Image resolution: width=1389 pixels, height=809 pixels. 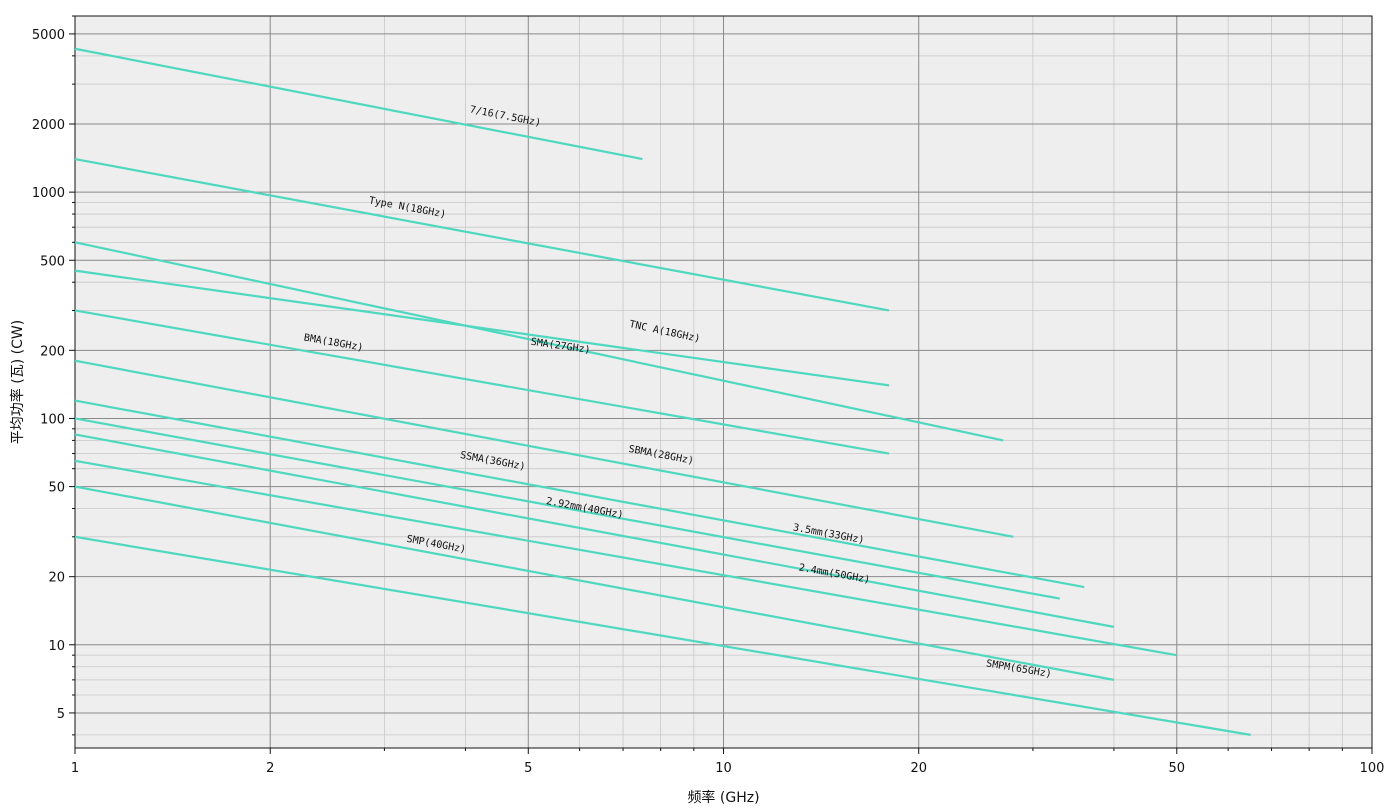 I want to click on x-tick-label: 5, so click(x=528, y=768).